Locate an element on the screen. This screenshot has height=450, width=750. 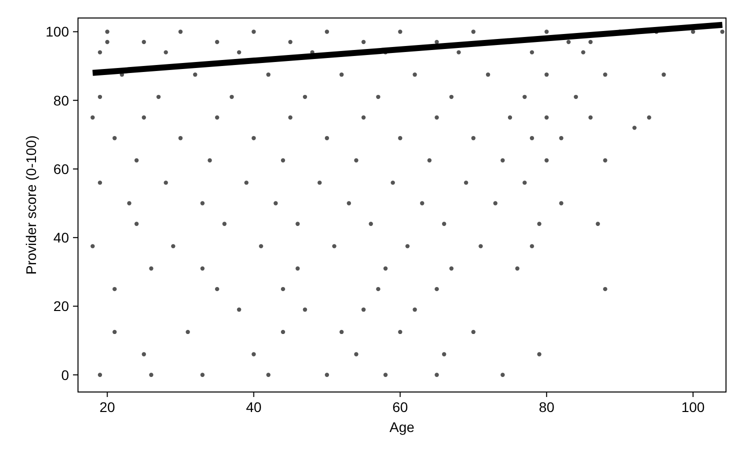
x-tick-label: 20 is located at coordinates (108, 407).